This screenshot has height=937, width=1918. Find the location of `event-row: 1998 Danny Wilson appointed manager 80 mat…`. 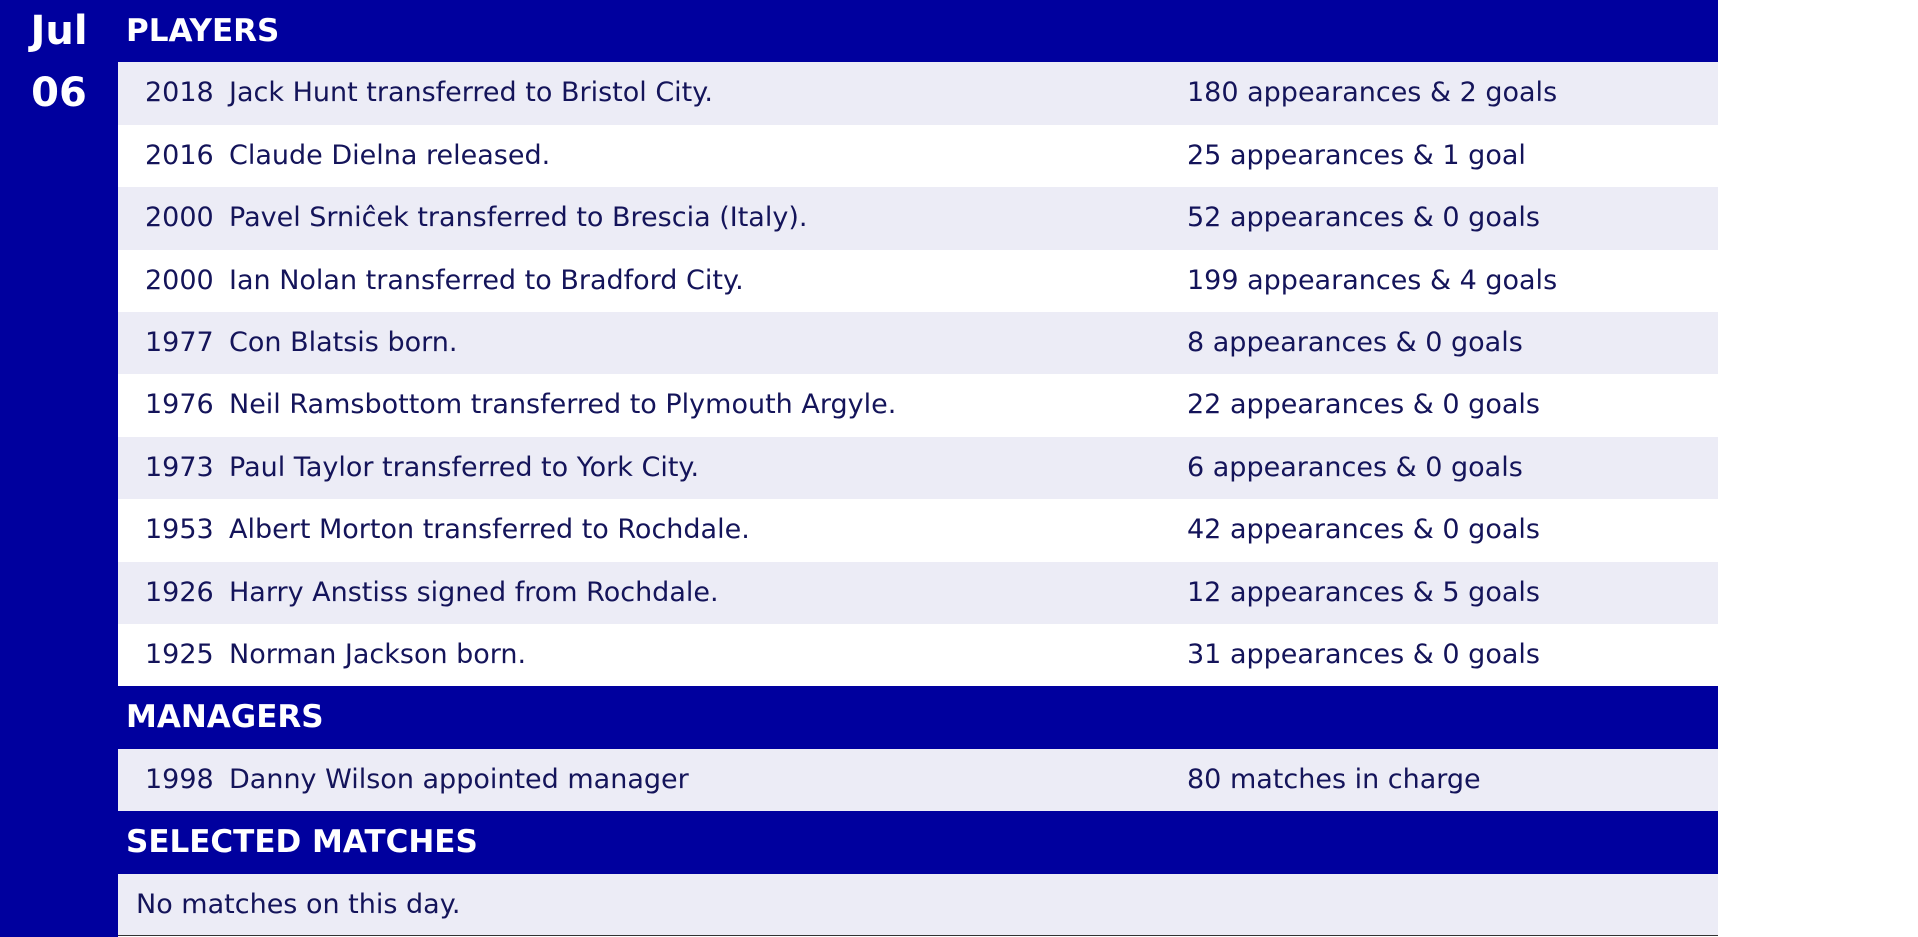

event-row: 1998 Danny Wilson appointed manager 80 mat… is located at coordinates (918, 780).